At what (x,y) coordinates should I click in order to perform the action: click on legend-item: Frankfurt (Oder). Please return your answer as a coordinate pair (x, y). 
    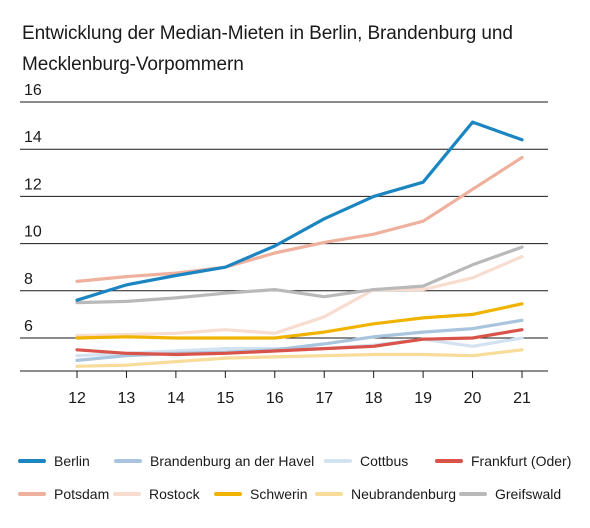
    Looking at the image, I should click on (503, 461).